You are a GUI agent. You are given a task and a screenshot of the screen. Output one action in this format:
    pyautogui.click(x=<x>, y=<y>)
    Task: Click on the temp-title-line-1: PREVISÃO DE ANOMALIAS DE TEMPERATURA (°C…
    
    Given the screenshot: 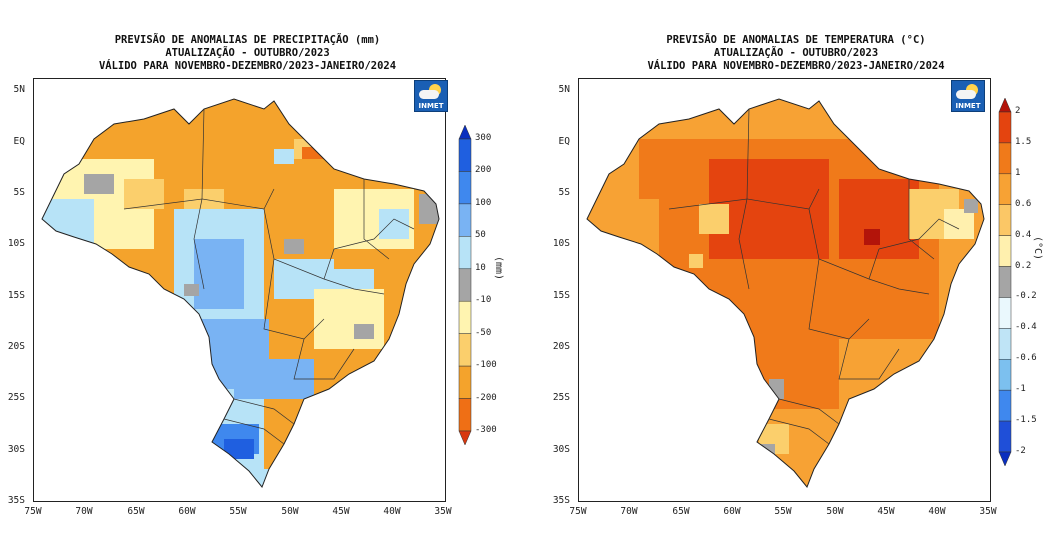 What is the action you would take?
    pyautogui.click(x=796, y=40)
    